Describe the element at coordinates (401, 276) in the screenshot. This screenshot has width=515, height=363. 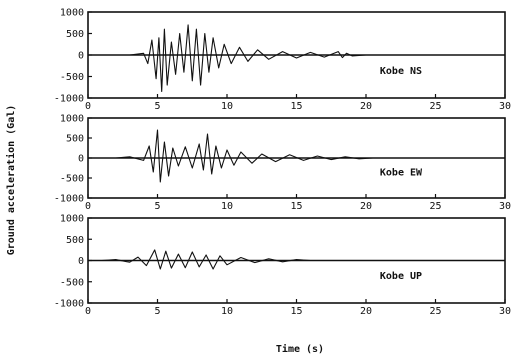
I see `panel-label: Kobe UP` at that location.